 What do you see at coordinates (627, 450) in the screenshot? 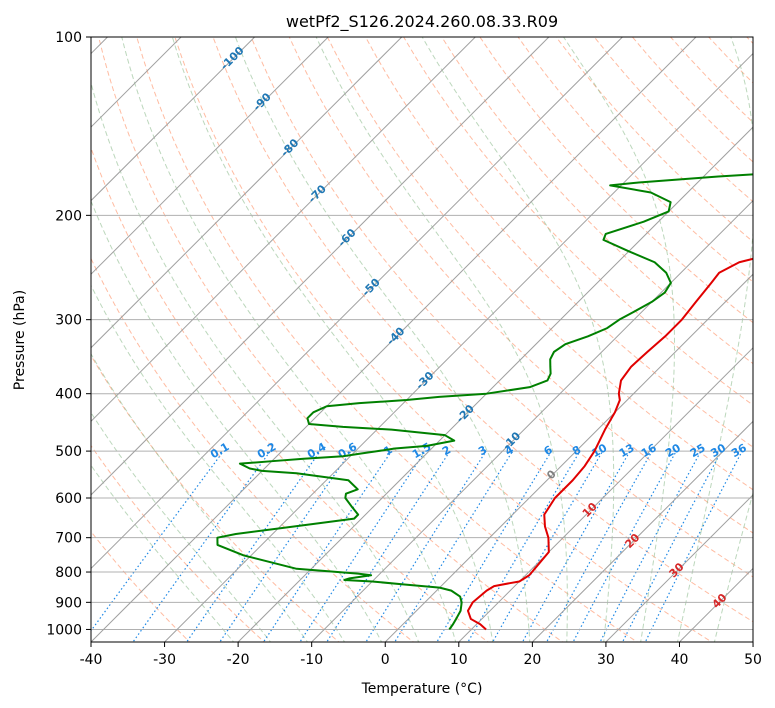
I see `mixing-ratio-label: 13` at bounding box center [627, 450].